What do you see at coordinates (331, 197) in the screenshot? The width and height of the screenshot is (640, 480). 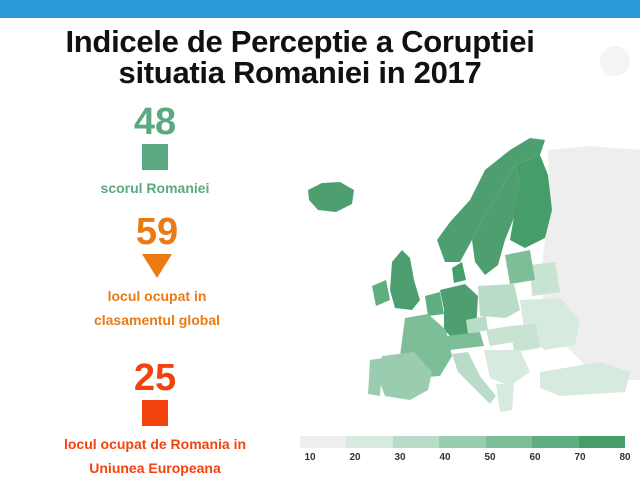 I see `map-region-iceland` at bounding box center [331, 197].